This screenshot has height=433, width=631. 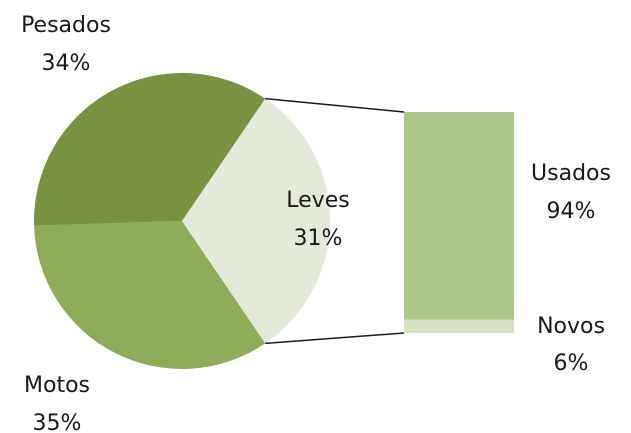 What do you see at coordinates (57, 385) in the screenshot?
I see `slice-label-motos-name: Motos` at bounding box center [57, 385].